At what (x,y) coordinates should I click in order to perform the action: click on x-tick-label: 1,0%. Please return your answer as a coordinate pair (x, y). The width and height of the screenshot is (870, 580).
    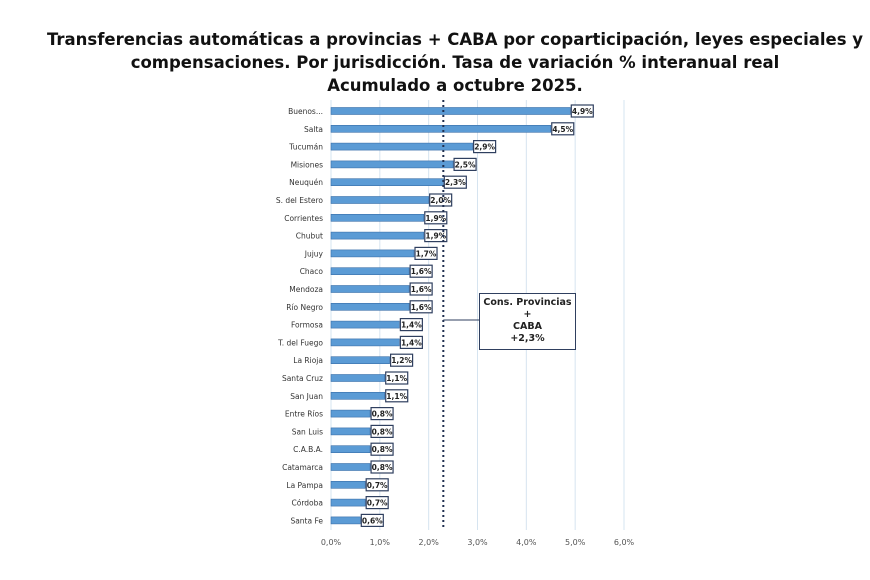
    Looking at the image, I should click on (380, 542).